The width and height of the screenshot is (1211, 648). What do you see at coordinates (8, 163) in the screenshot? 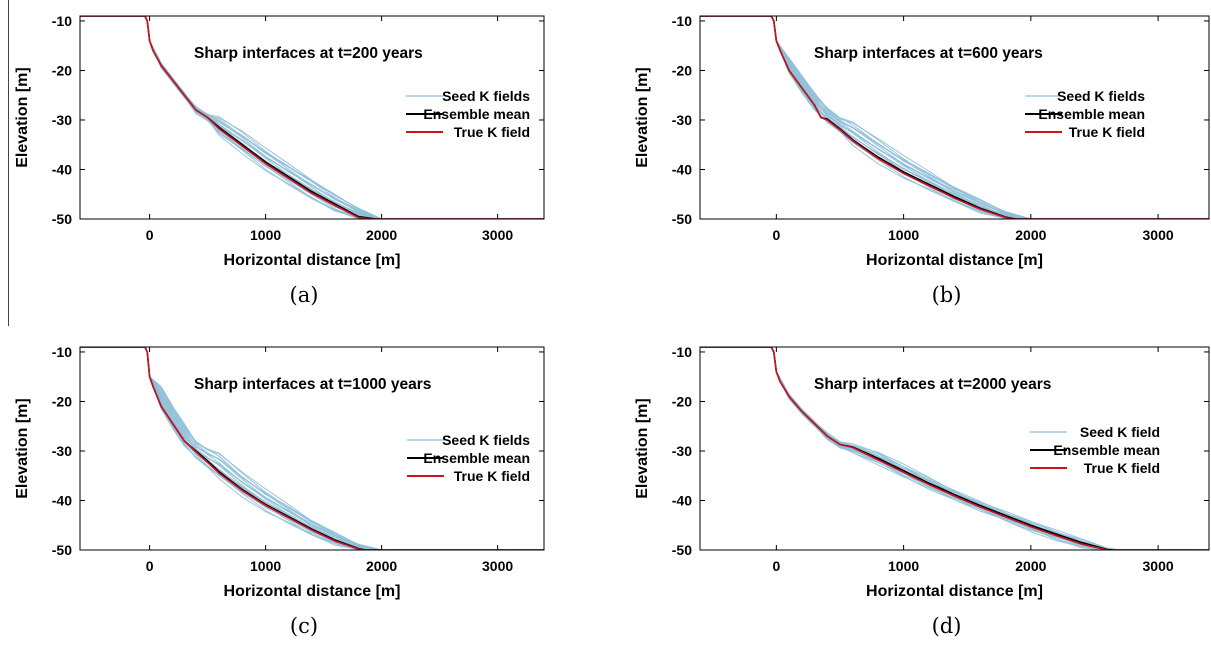
I see `panel-divider` at bounding box center [8, 163].